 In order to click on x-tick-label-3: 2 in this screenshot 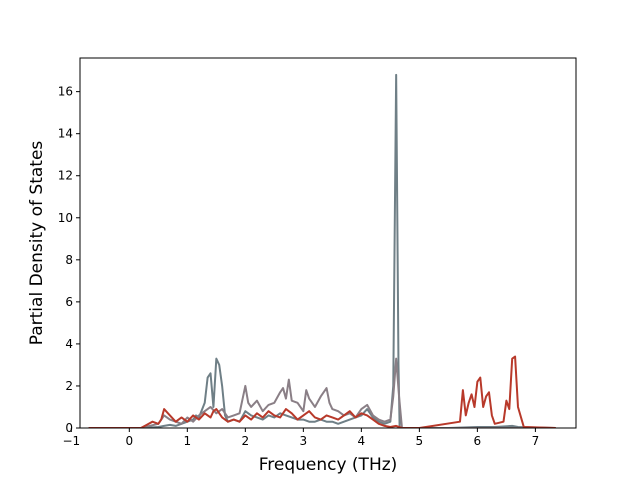, I will do `click(246, 441)`.